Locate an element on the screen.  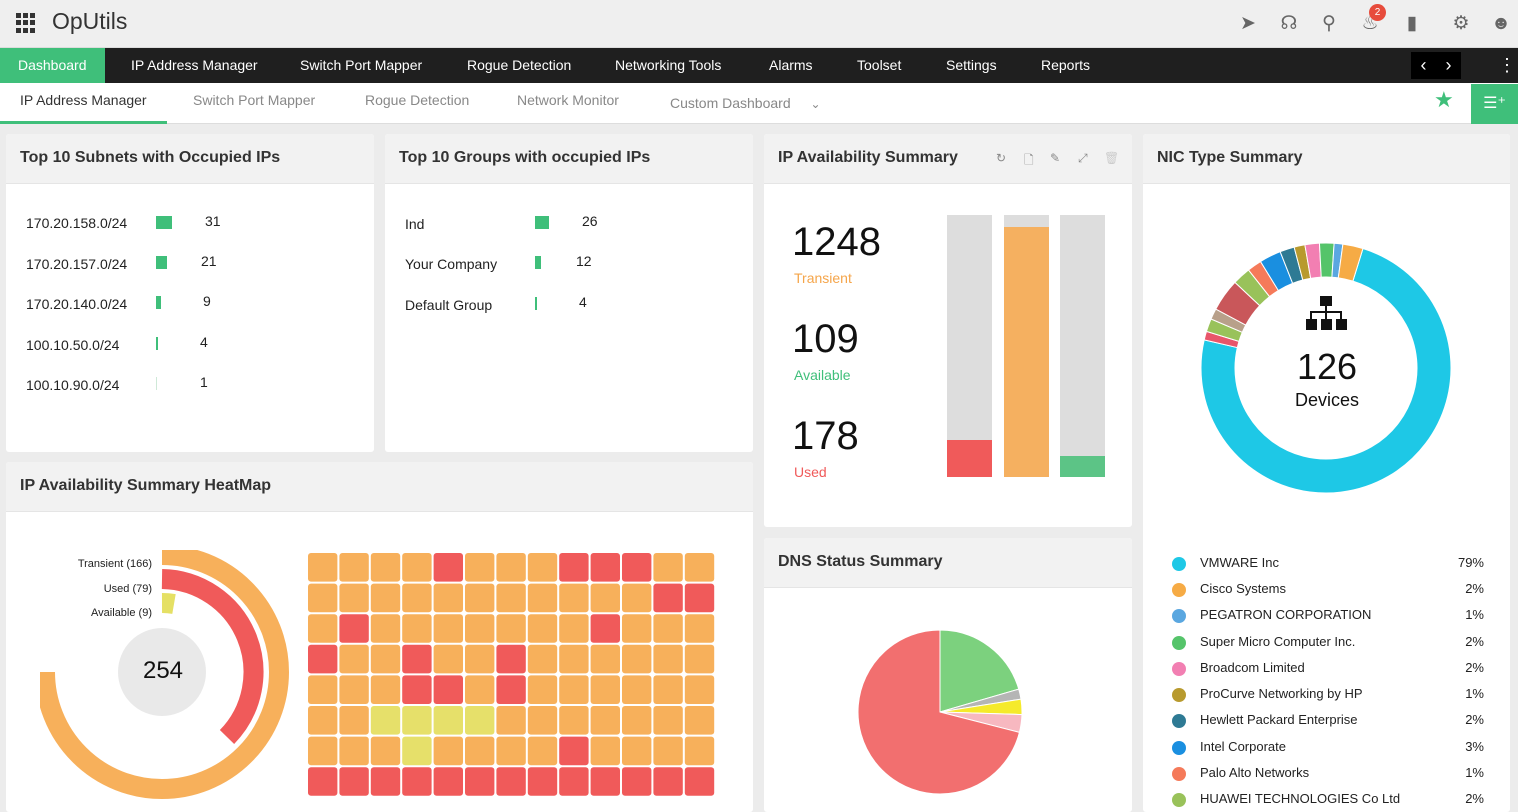
legend-item: Hewlett Packard Enterprise 2% is located at coordinates (1328, 721).